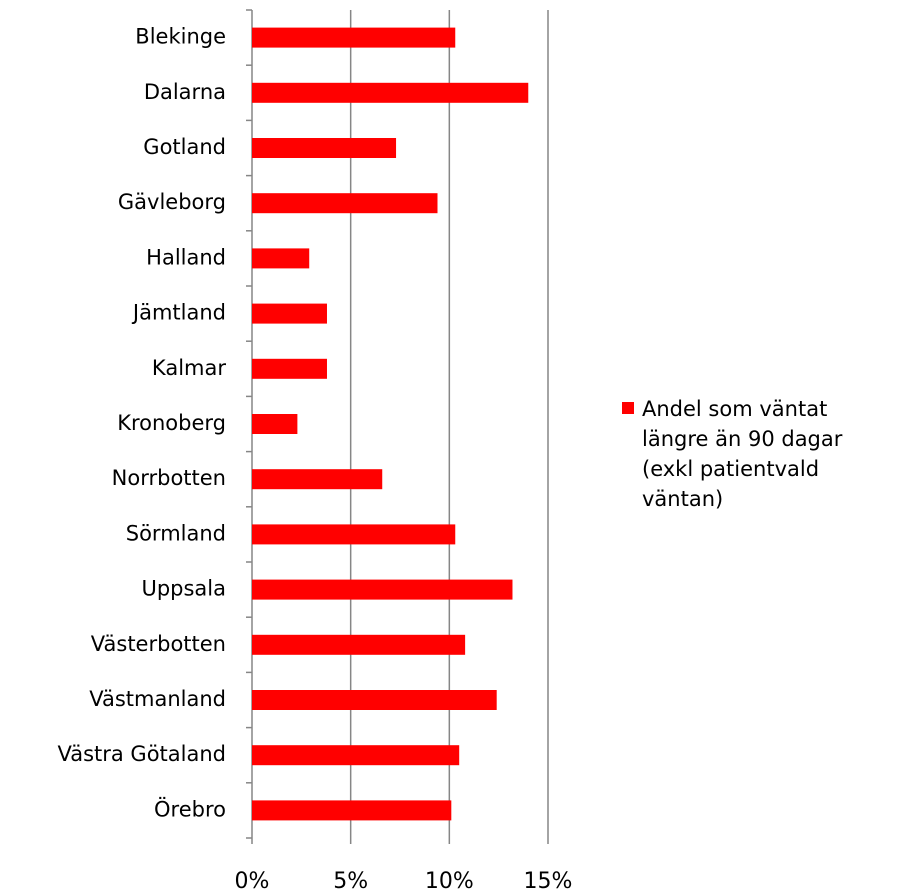 The width and height of the screenshot is (904, 894). Describe the element at coordinates (157, 699) in the screenshot. I see `y-tick-label: Västmanland` at that location.